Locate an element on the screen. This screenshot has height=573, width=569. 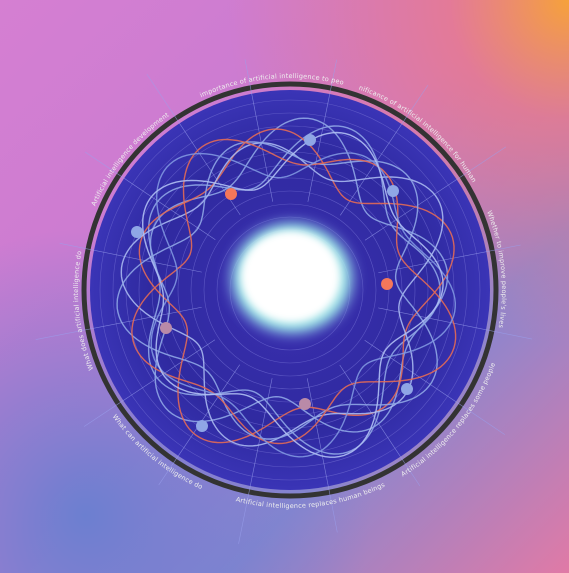
center-core is located at coordinates (290, 276).